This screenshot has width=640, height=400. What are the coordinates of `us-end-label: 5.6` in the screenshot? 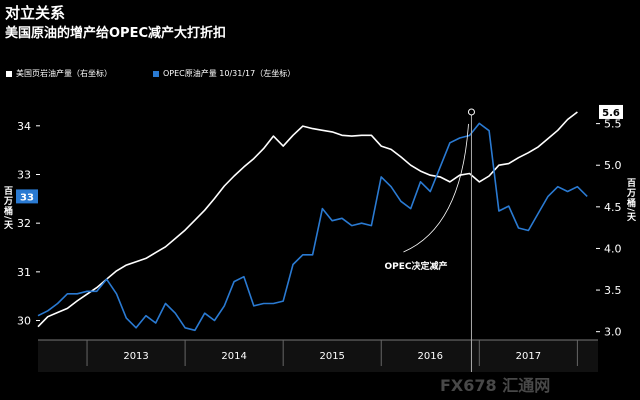 It's located at (611, 113).